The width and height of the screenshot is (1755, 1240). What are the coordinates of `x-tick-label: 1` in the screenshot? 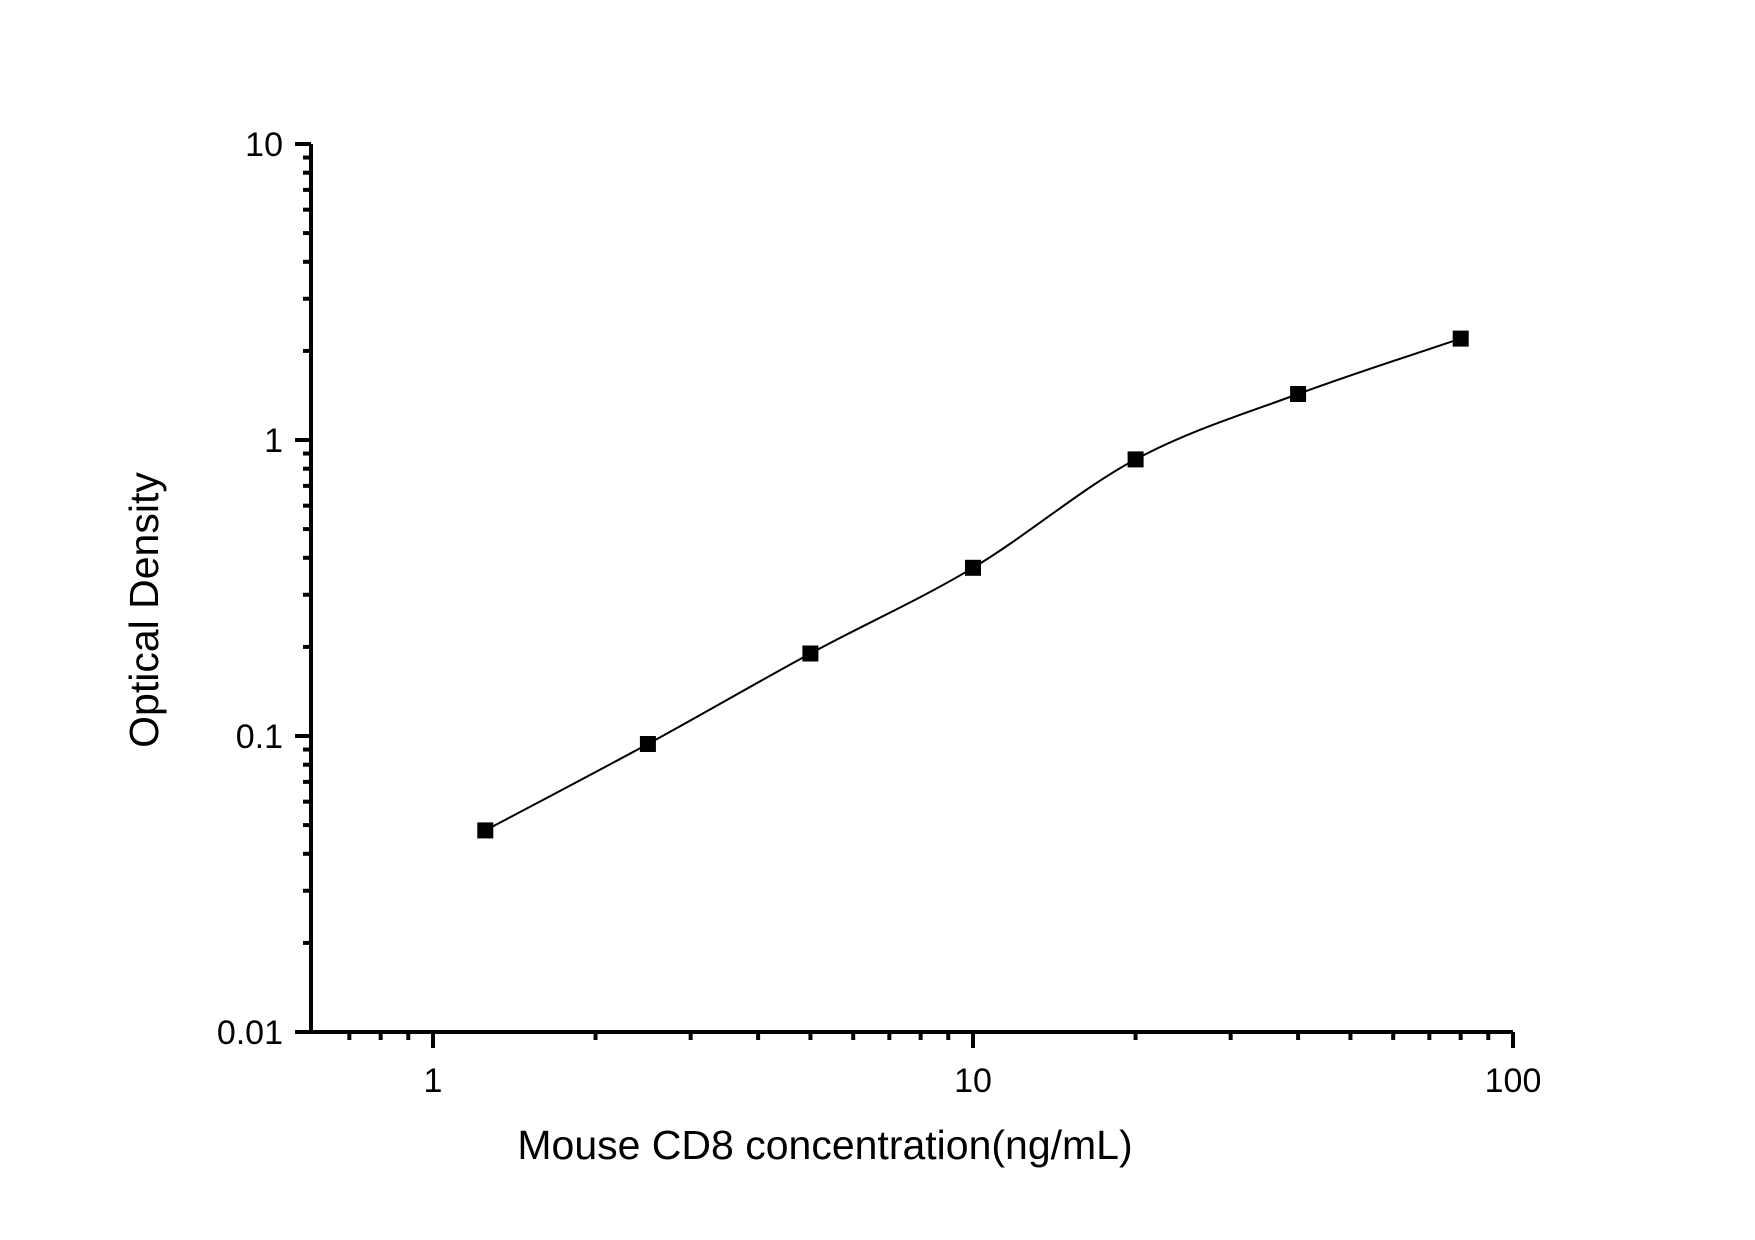 It's located at (433, 1081).